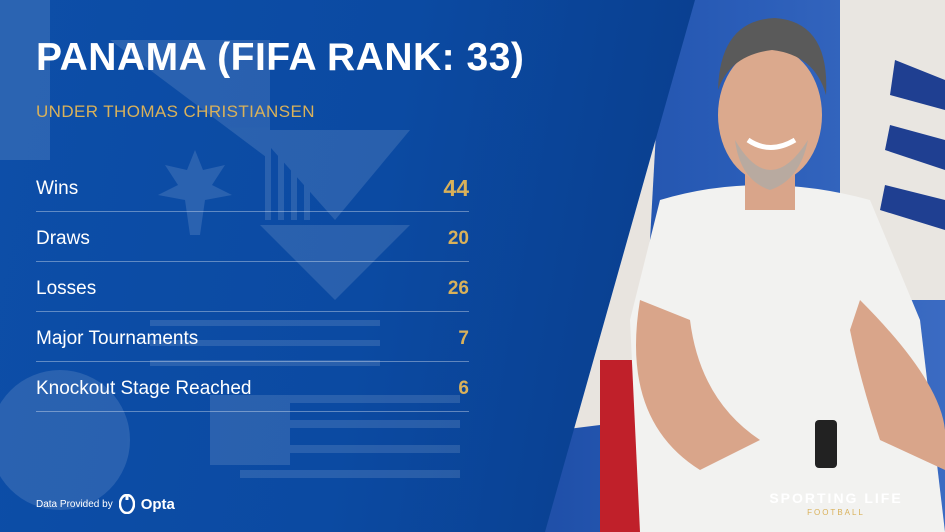 This screenshot has height=532, width=945. I want to click on stat-value: 44, so click(456, 188).